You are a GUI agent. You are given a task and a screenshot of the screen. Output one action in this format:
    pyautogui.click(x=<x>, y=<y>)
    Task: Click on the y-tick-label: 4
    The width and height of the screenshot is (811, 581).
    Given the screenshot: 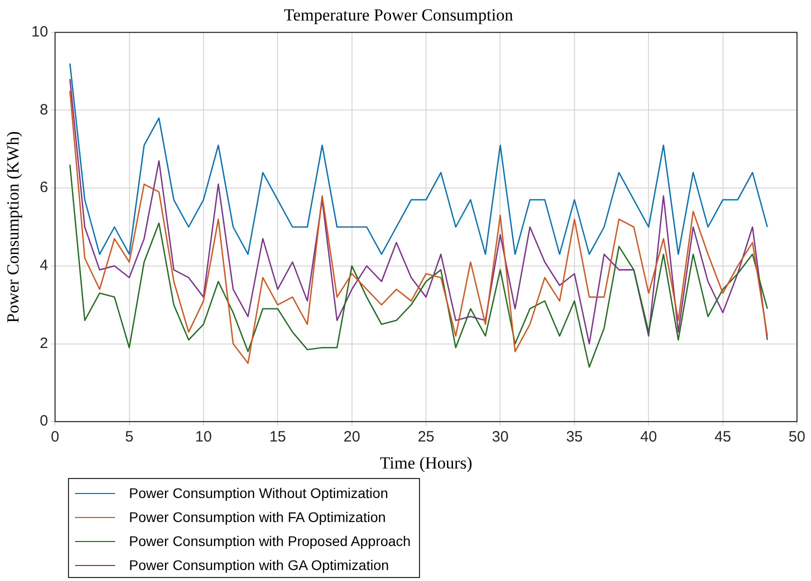 What is the action you would take?
    pyautogui.click(x=44, y=265)
    